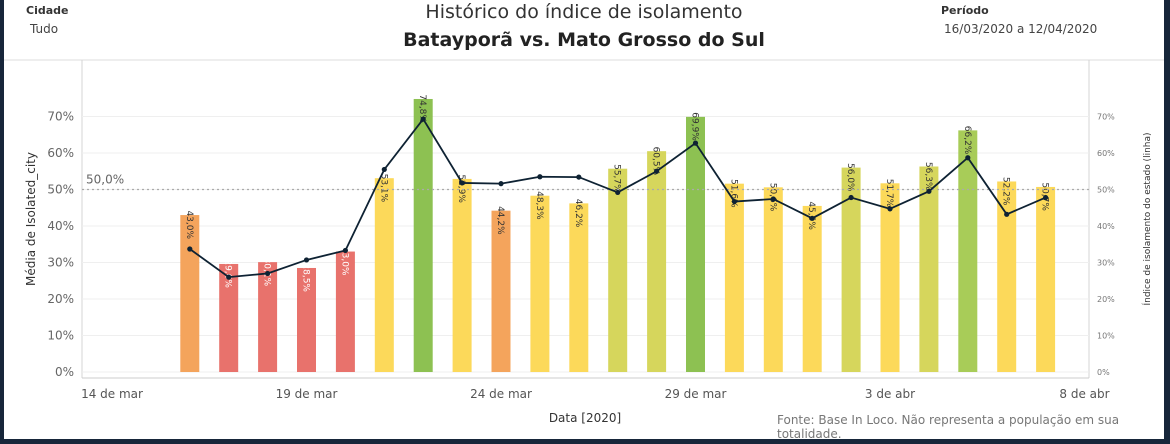  What do you see at coordinates (461, 188) in the screenshot?
I see `bar-value-label: 52,9%` at bounding box center [461, 188].